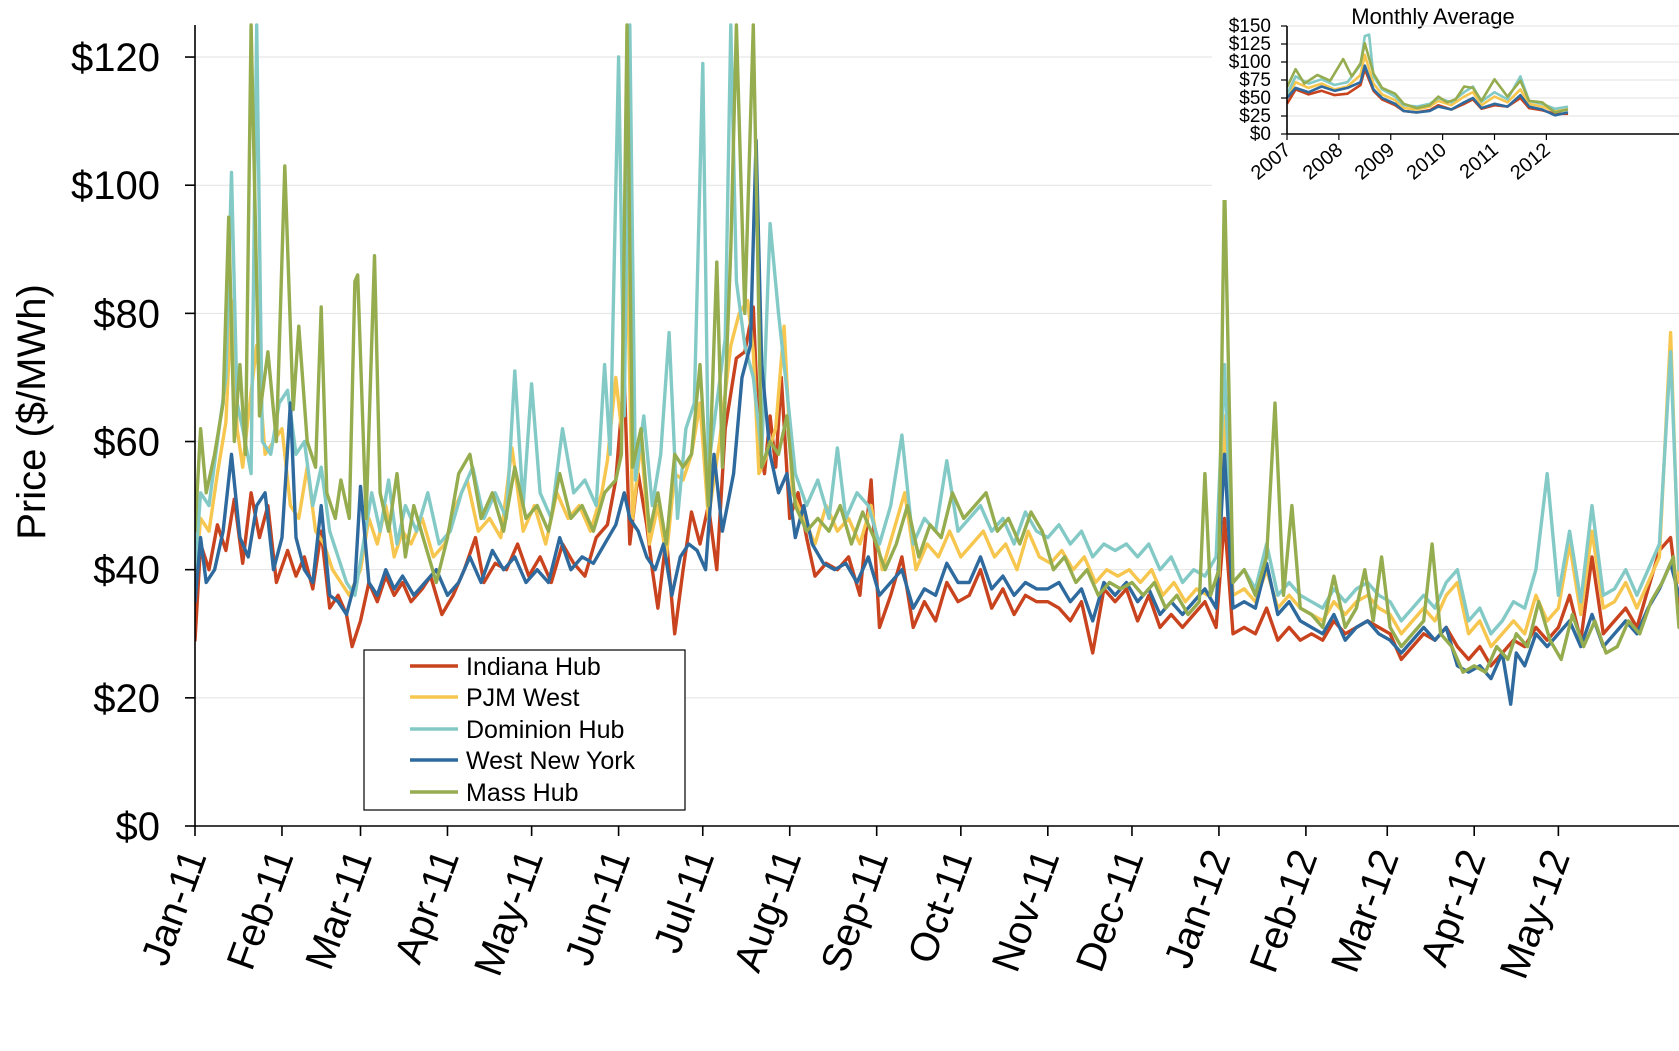 The width and height of the screenshot is (1679, 1051). I want to click on y-tick-label-120: $120, so click(115, 58).